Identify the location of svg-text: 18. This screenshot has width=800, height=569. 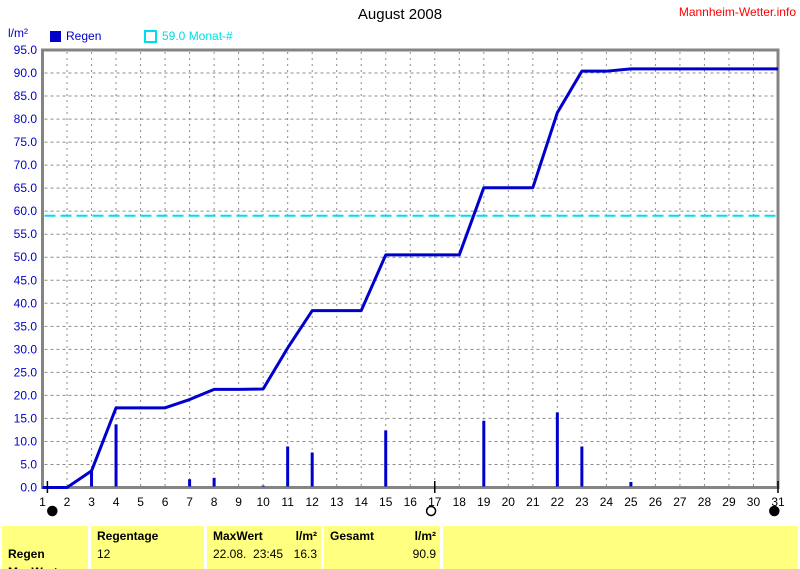
(460, 502).